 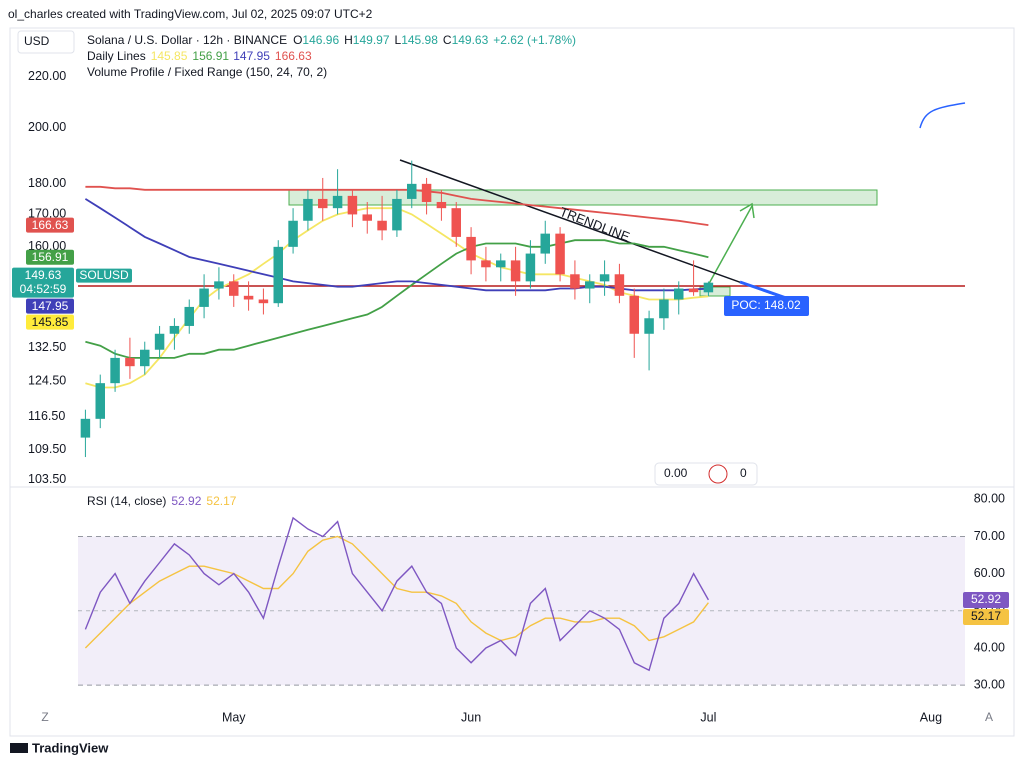 What do you see at coordinates (50, 257) in the screenshot?
I see `price-tag-value: 156.91` at bounding box center [50, 257].